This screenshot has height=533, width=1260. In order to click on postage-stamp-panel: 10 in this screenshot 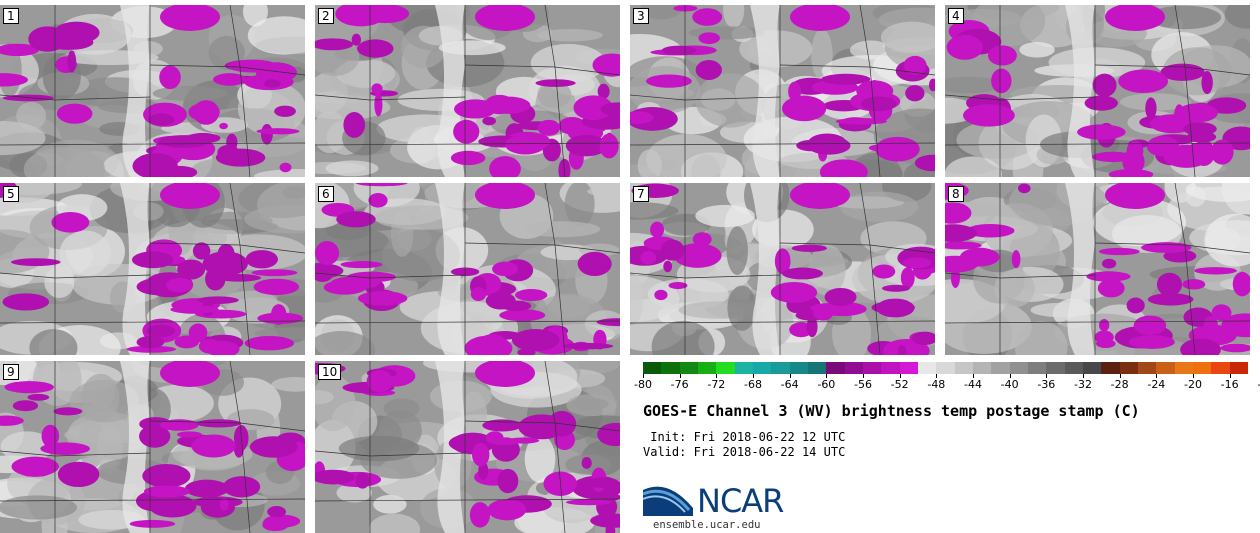, I will do `click(467, 447)`.